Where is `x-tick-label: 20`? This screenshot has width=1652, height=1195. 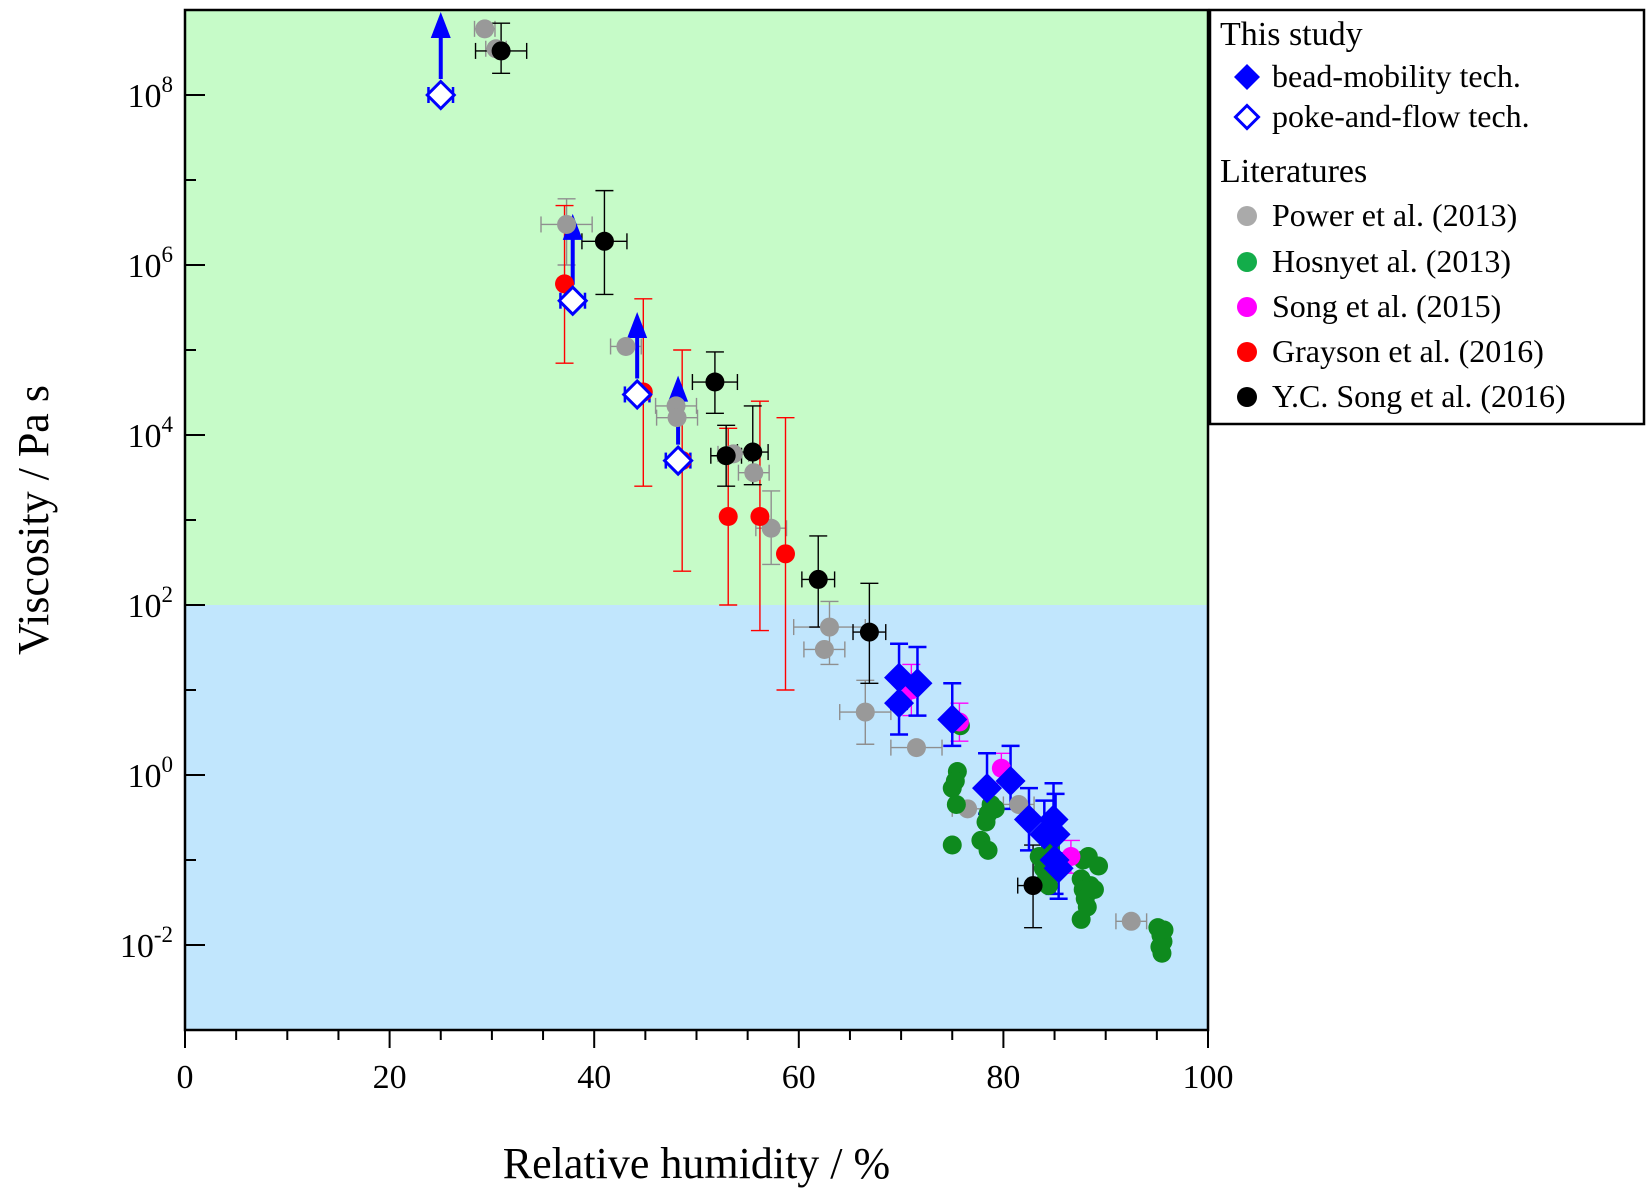 x-tick-label: 20 is located at coordinates (390, 1077).